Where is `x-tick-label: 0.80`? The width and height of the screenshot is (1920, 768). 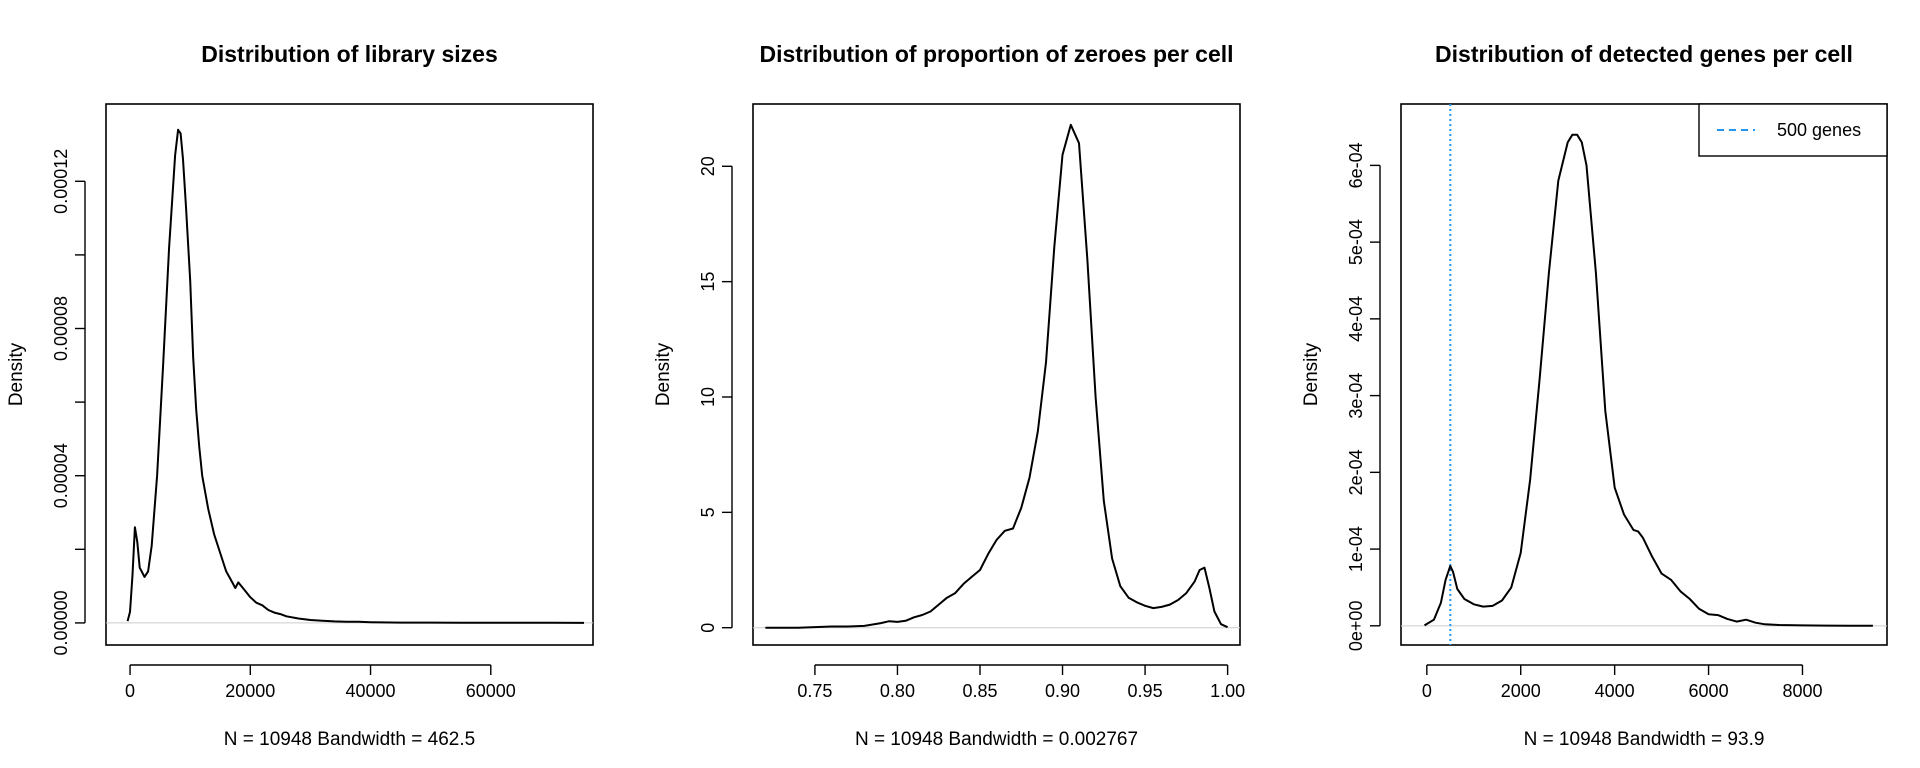 x-tick-label: 0.80 is located at coordinates (897, 691).